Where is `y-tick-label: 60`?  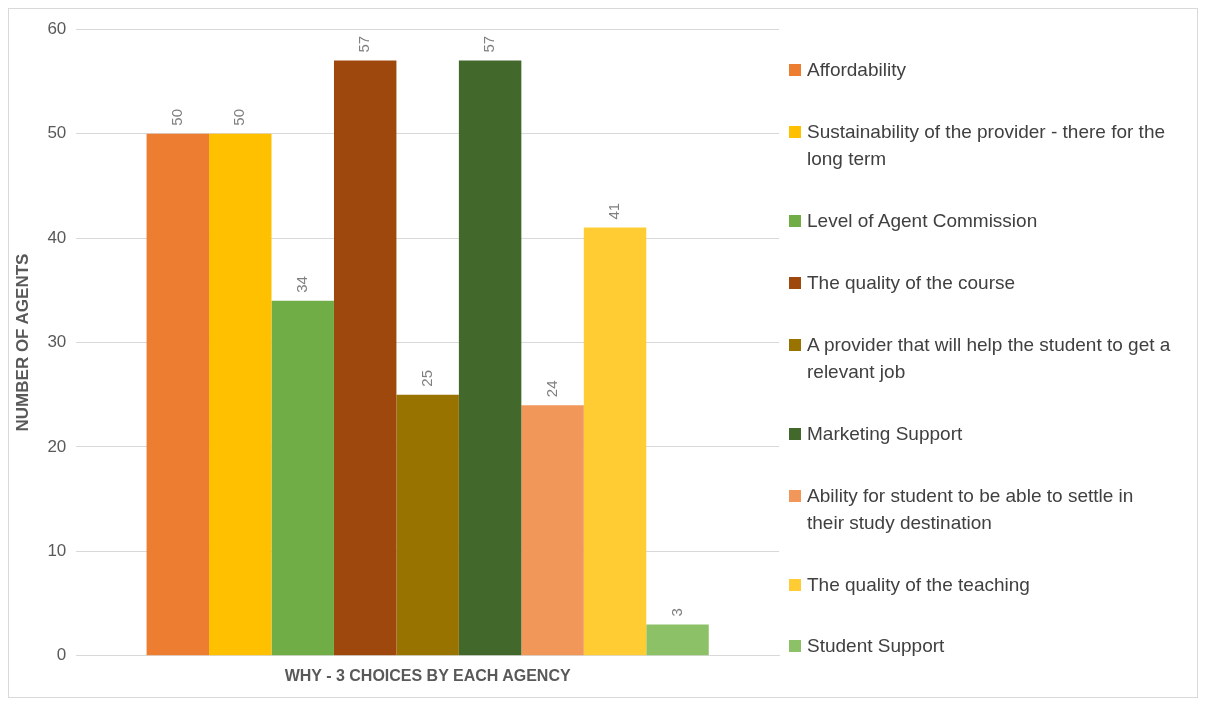 y-tick-label: 60 is located at coordinates (57, 28).